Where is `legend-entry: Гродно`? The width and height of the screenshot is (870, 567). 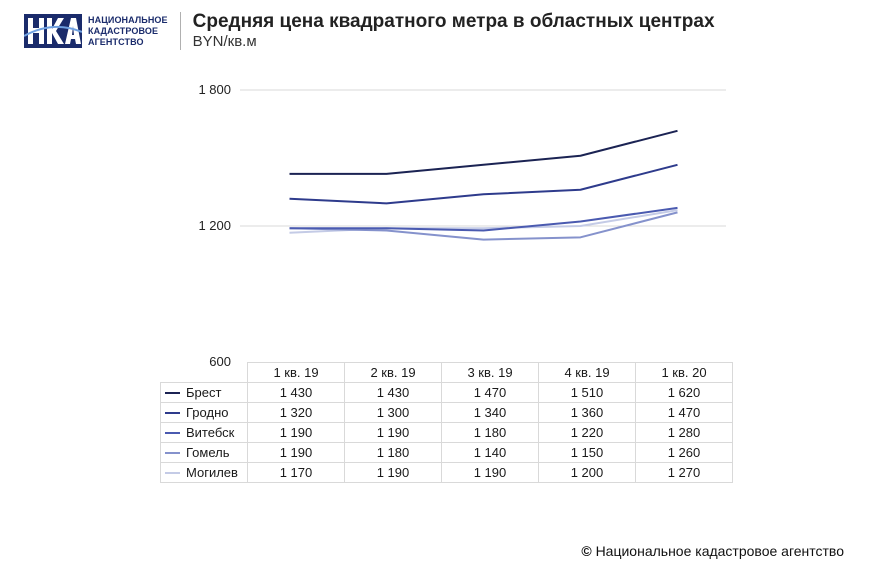 legend-entry: Гродно is located at coordinates (204, 412).